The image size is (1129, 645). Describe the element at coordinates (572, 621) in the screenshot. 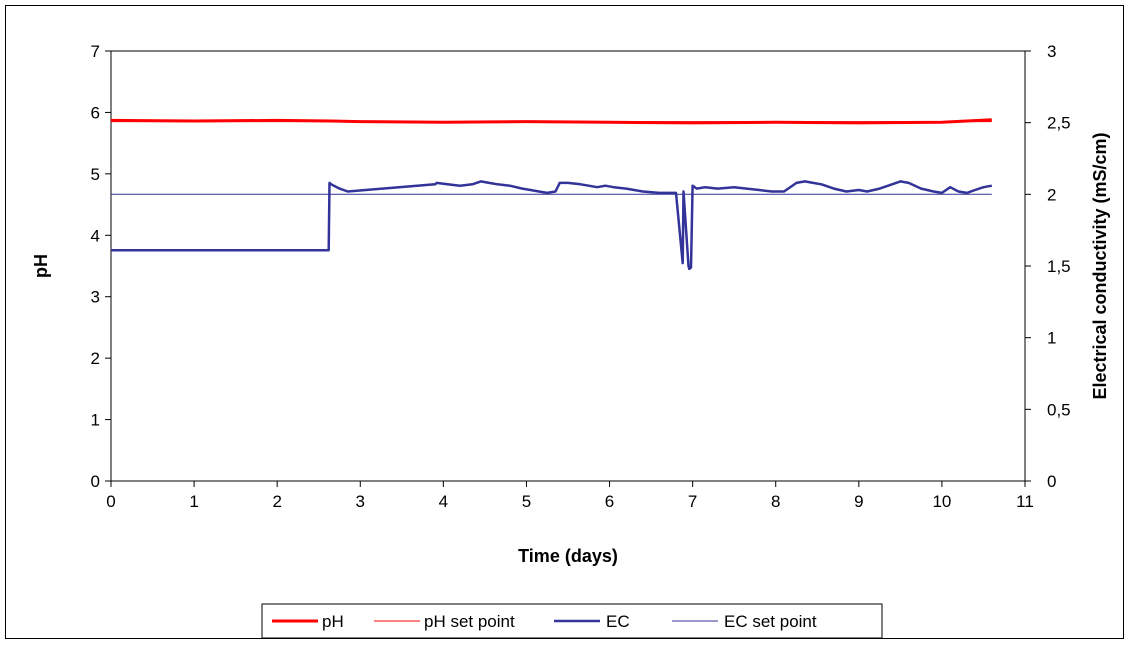

I see `legend: pH pH set point EC EC set point` at that location.